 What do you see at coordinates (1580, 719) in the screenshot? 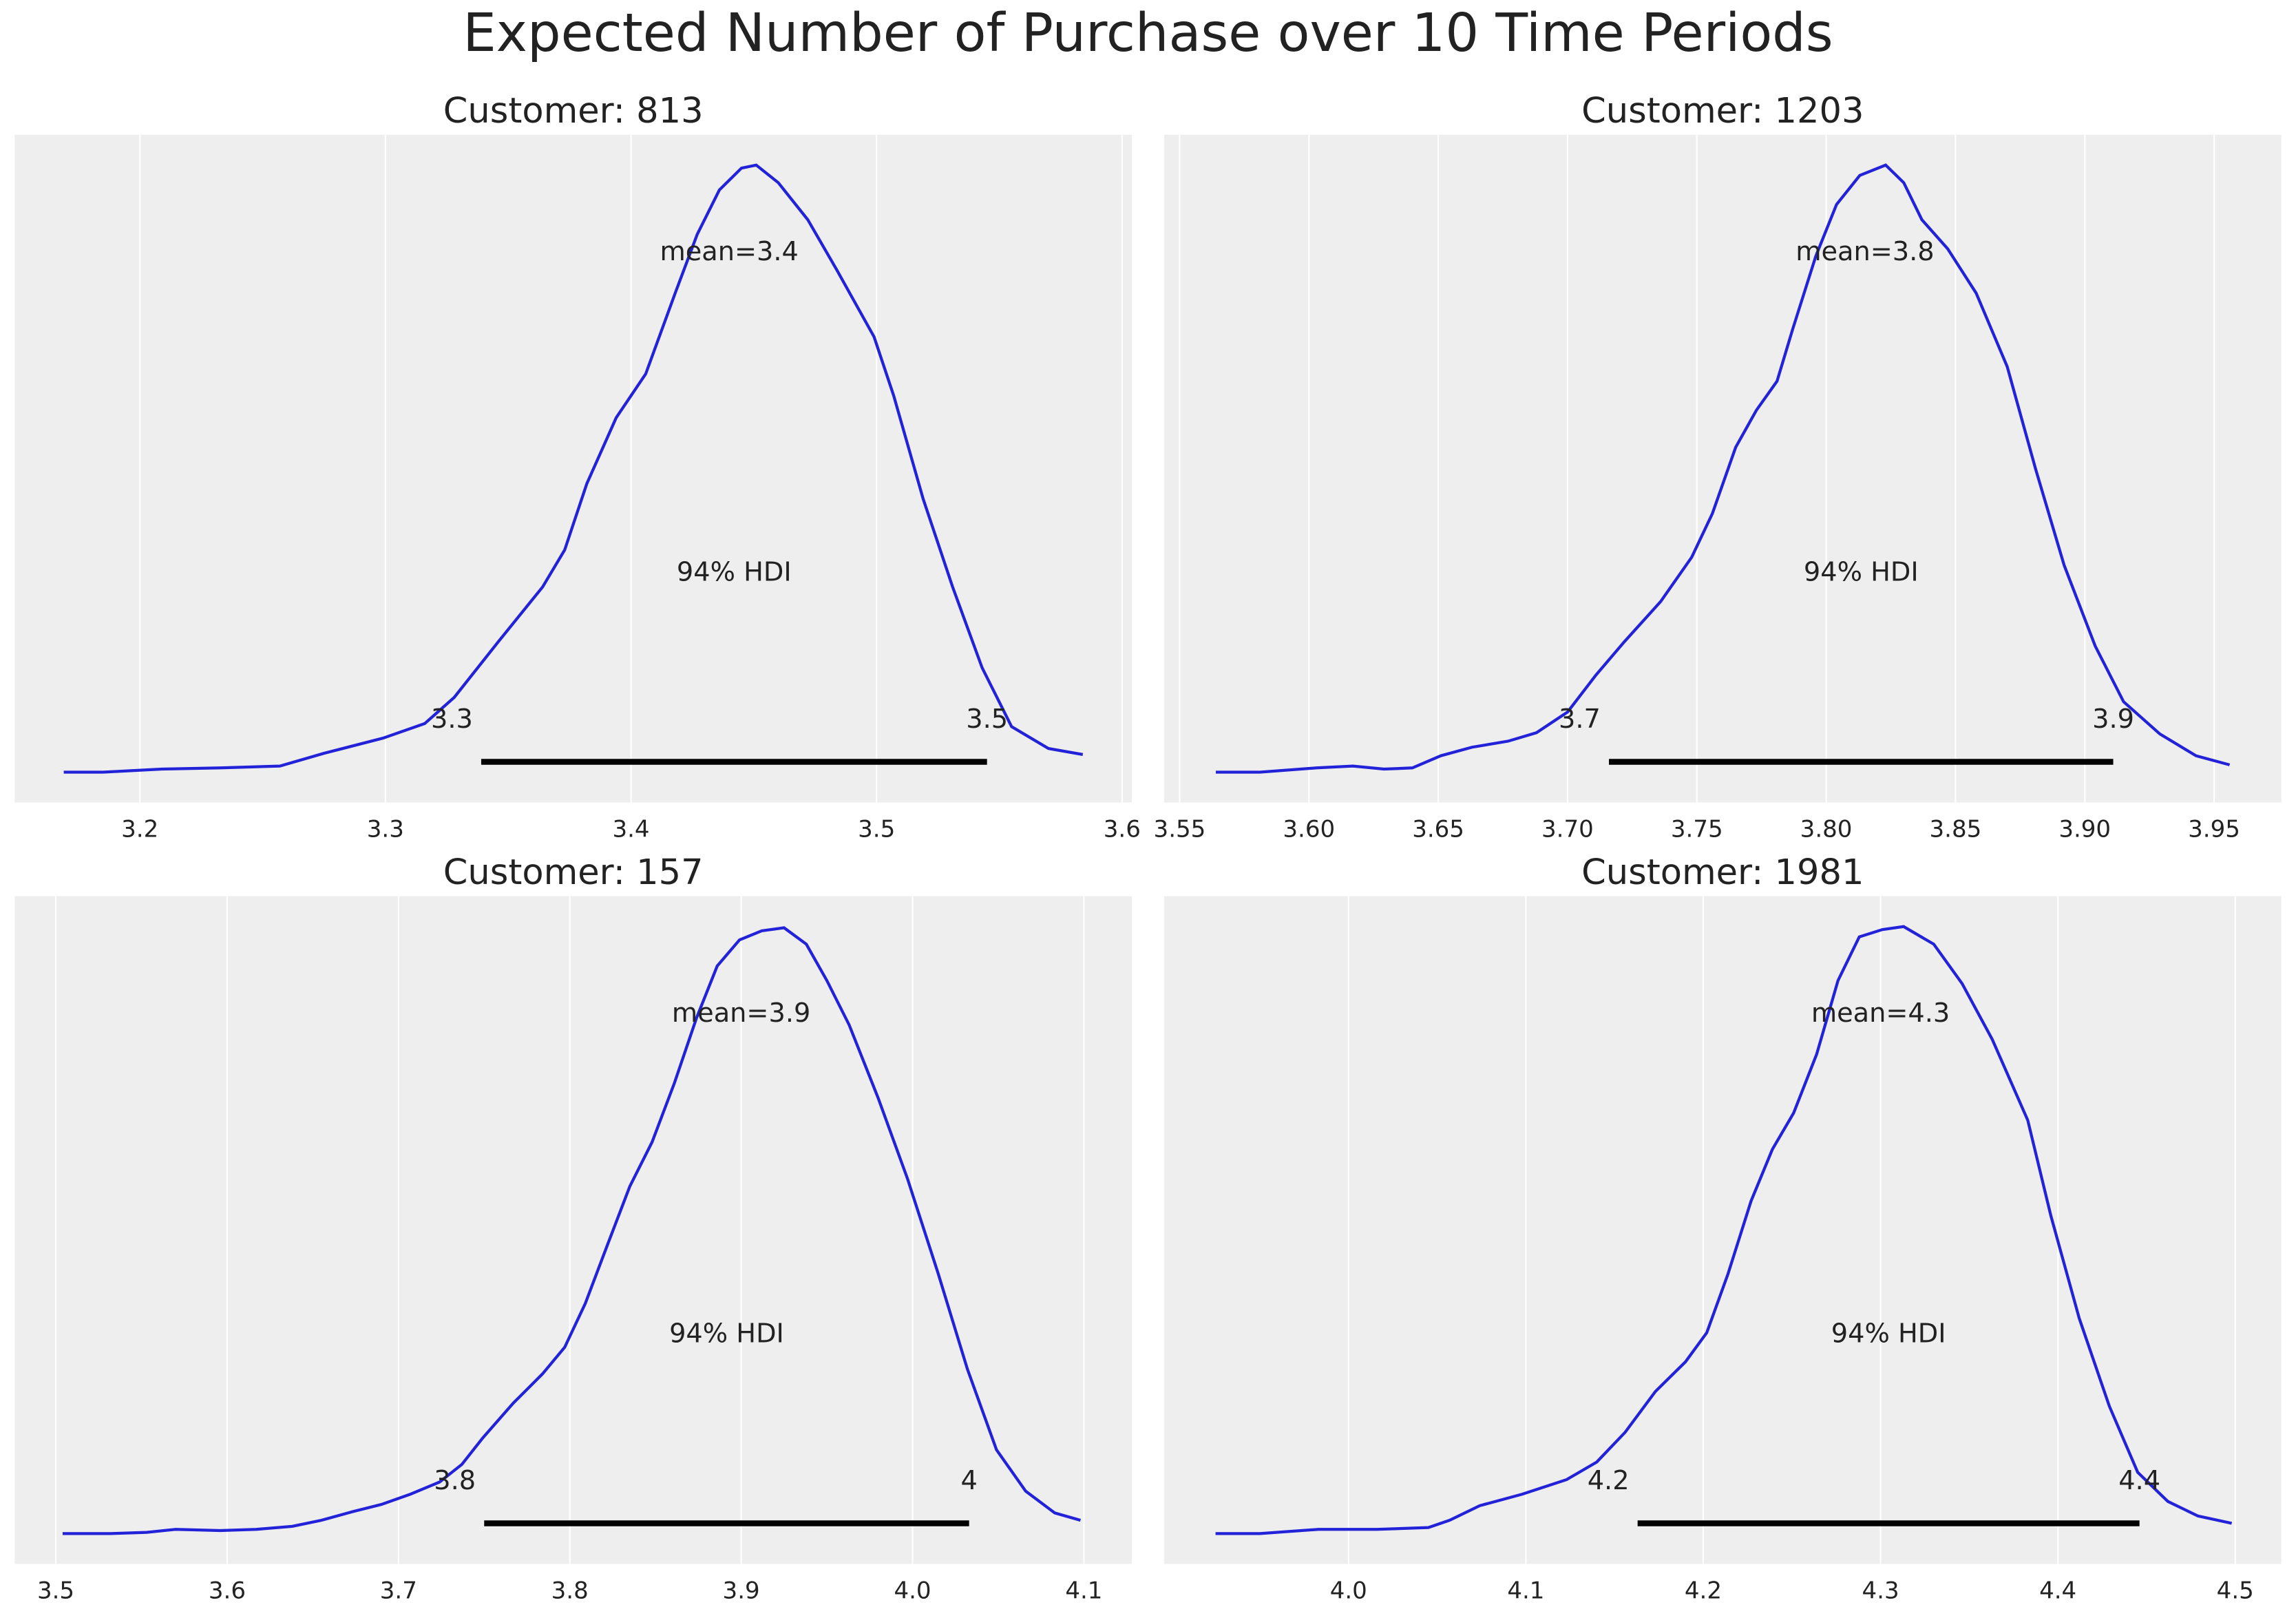
I see `hdi-bound-label: 3.7` at bounding box center [1580, 719].